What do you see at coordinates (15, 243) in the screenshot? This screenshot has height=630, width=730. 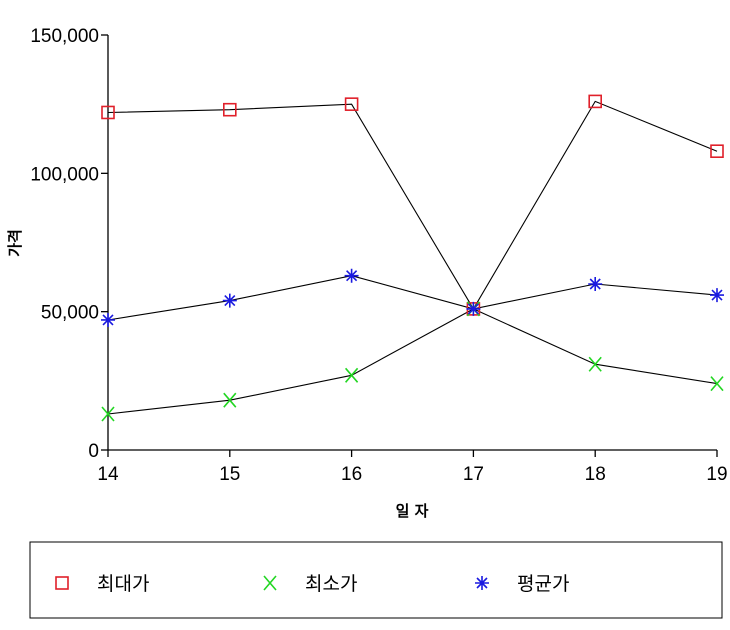 I see `y-axis-title: 가격` at bounding box center [15, 243].